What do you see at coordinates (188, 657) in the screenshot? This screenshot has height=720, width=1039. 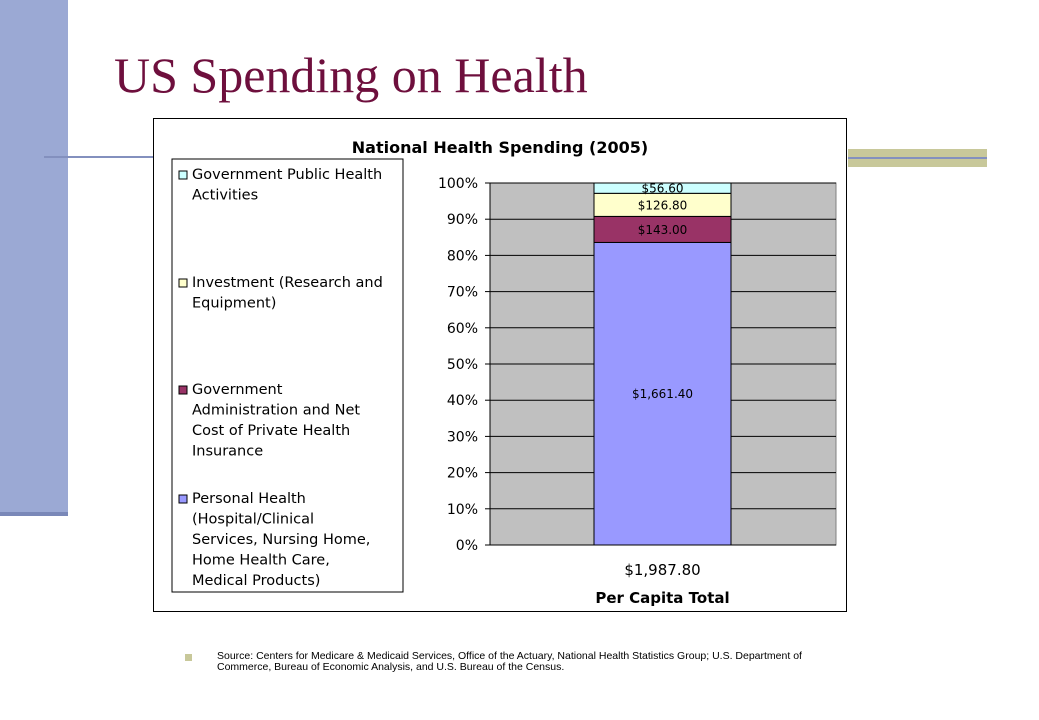 I see `source-bullet` at bounding box center [188, 657].